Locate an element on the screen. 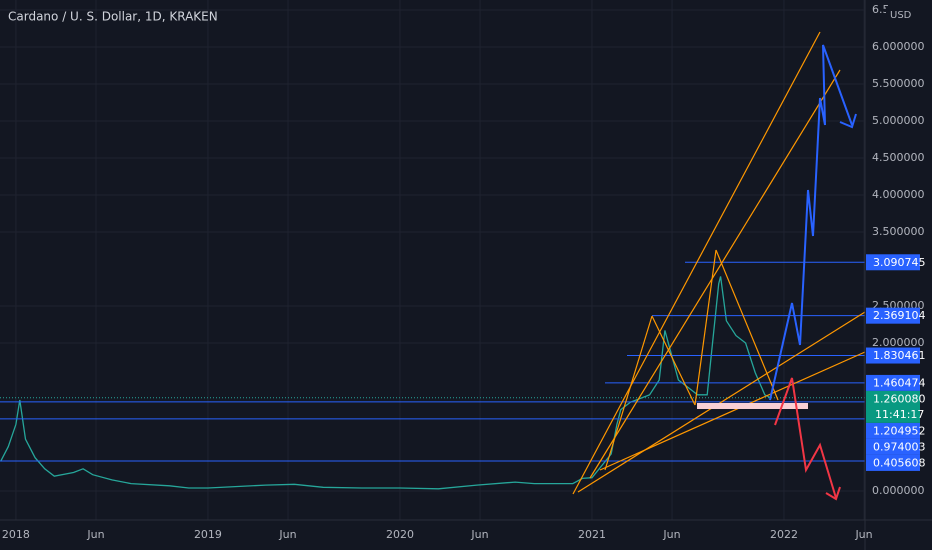 This screenshot has height=550, width=932. y-tick-label: 6.000000 is located at coordinates (898, 46).